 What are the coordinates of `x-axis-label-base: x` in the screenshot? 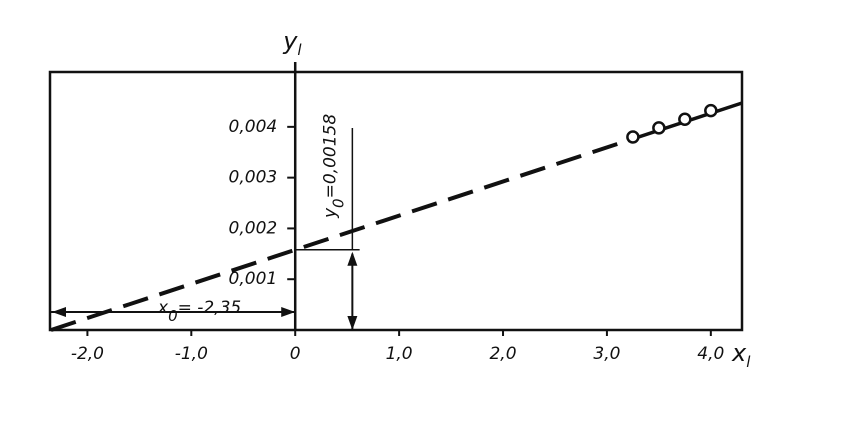 It's located at (739, 353).